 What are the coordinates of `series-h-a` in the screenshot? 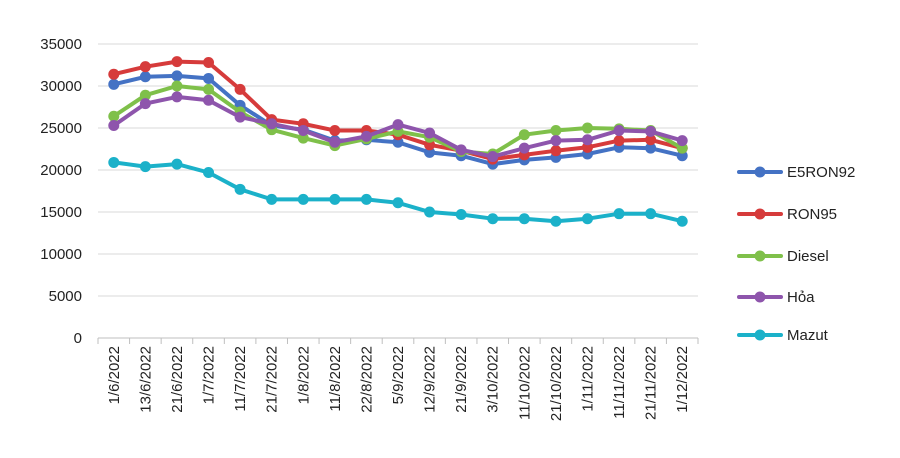 It's located at (398, 127).